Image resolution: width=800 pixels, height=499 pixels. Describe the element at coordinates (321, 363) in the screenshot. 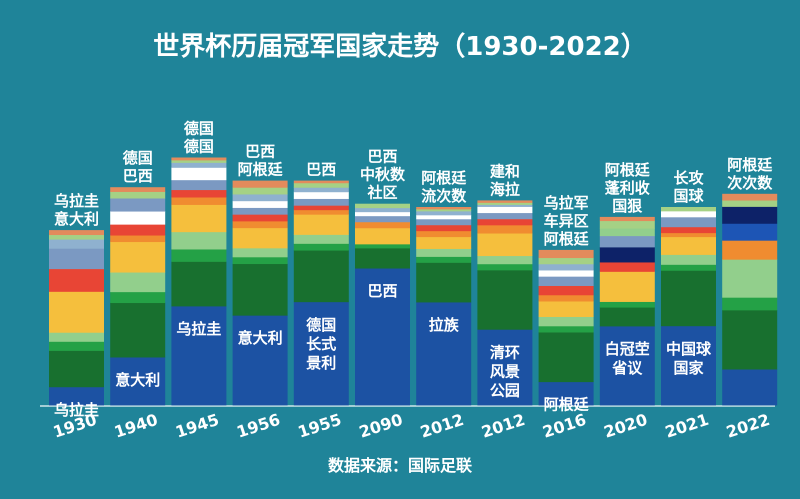

I see `bar-inside-label: 景利` at that location.